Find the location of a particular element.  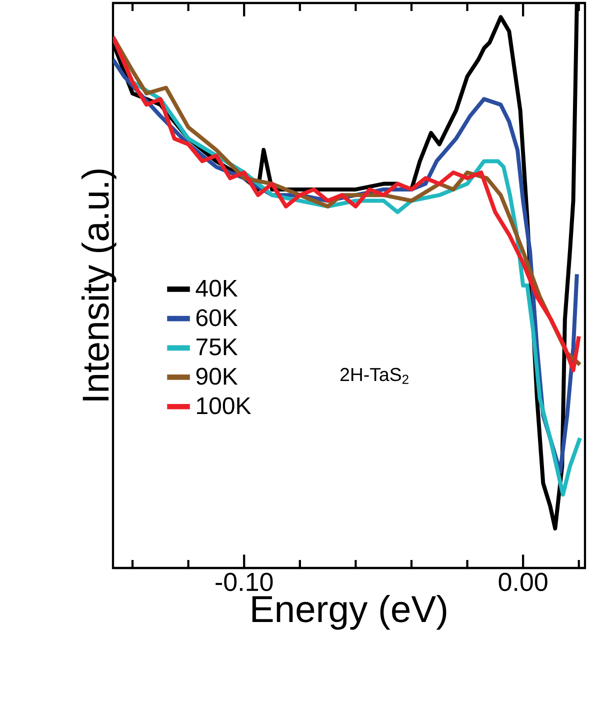

legend-label: 90K is located at coordinates (217, 376).